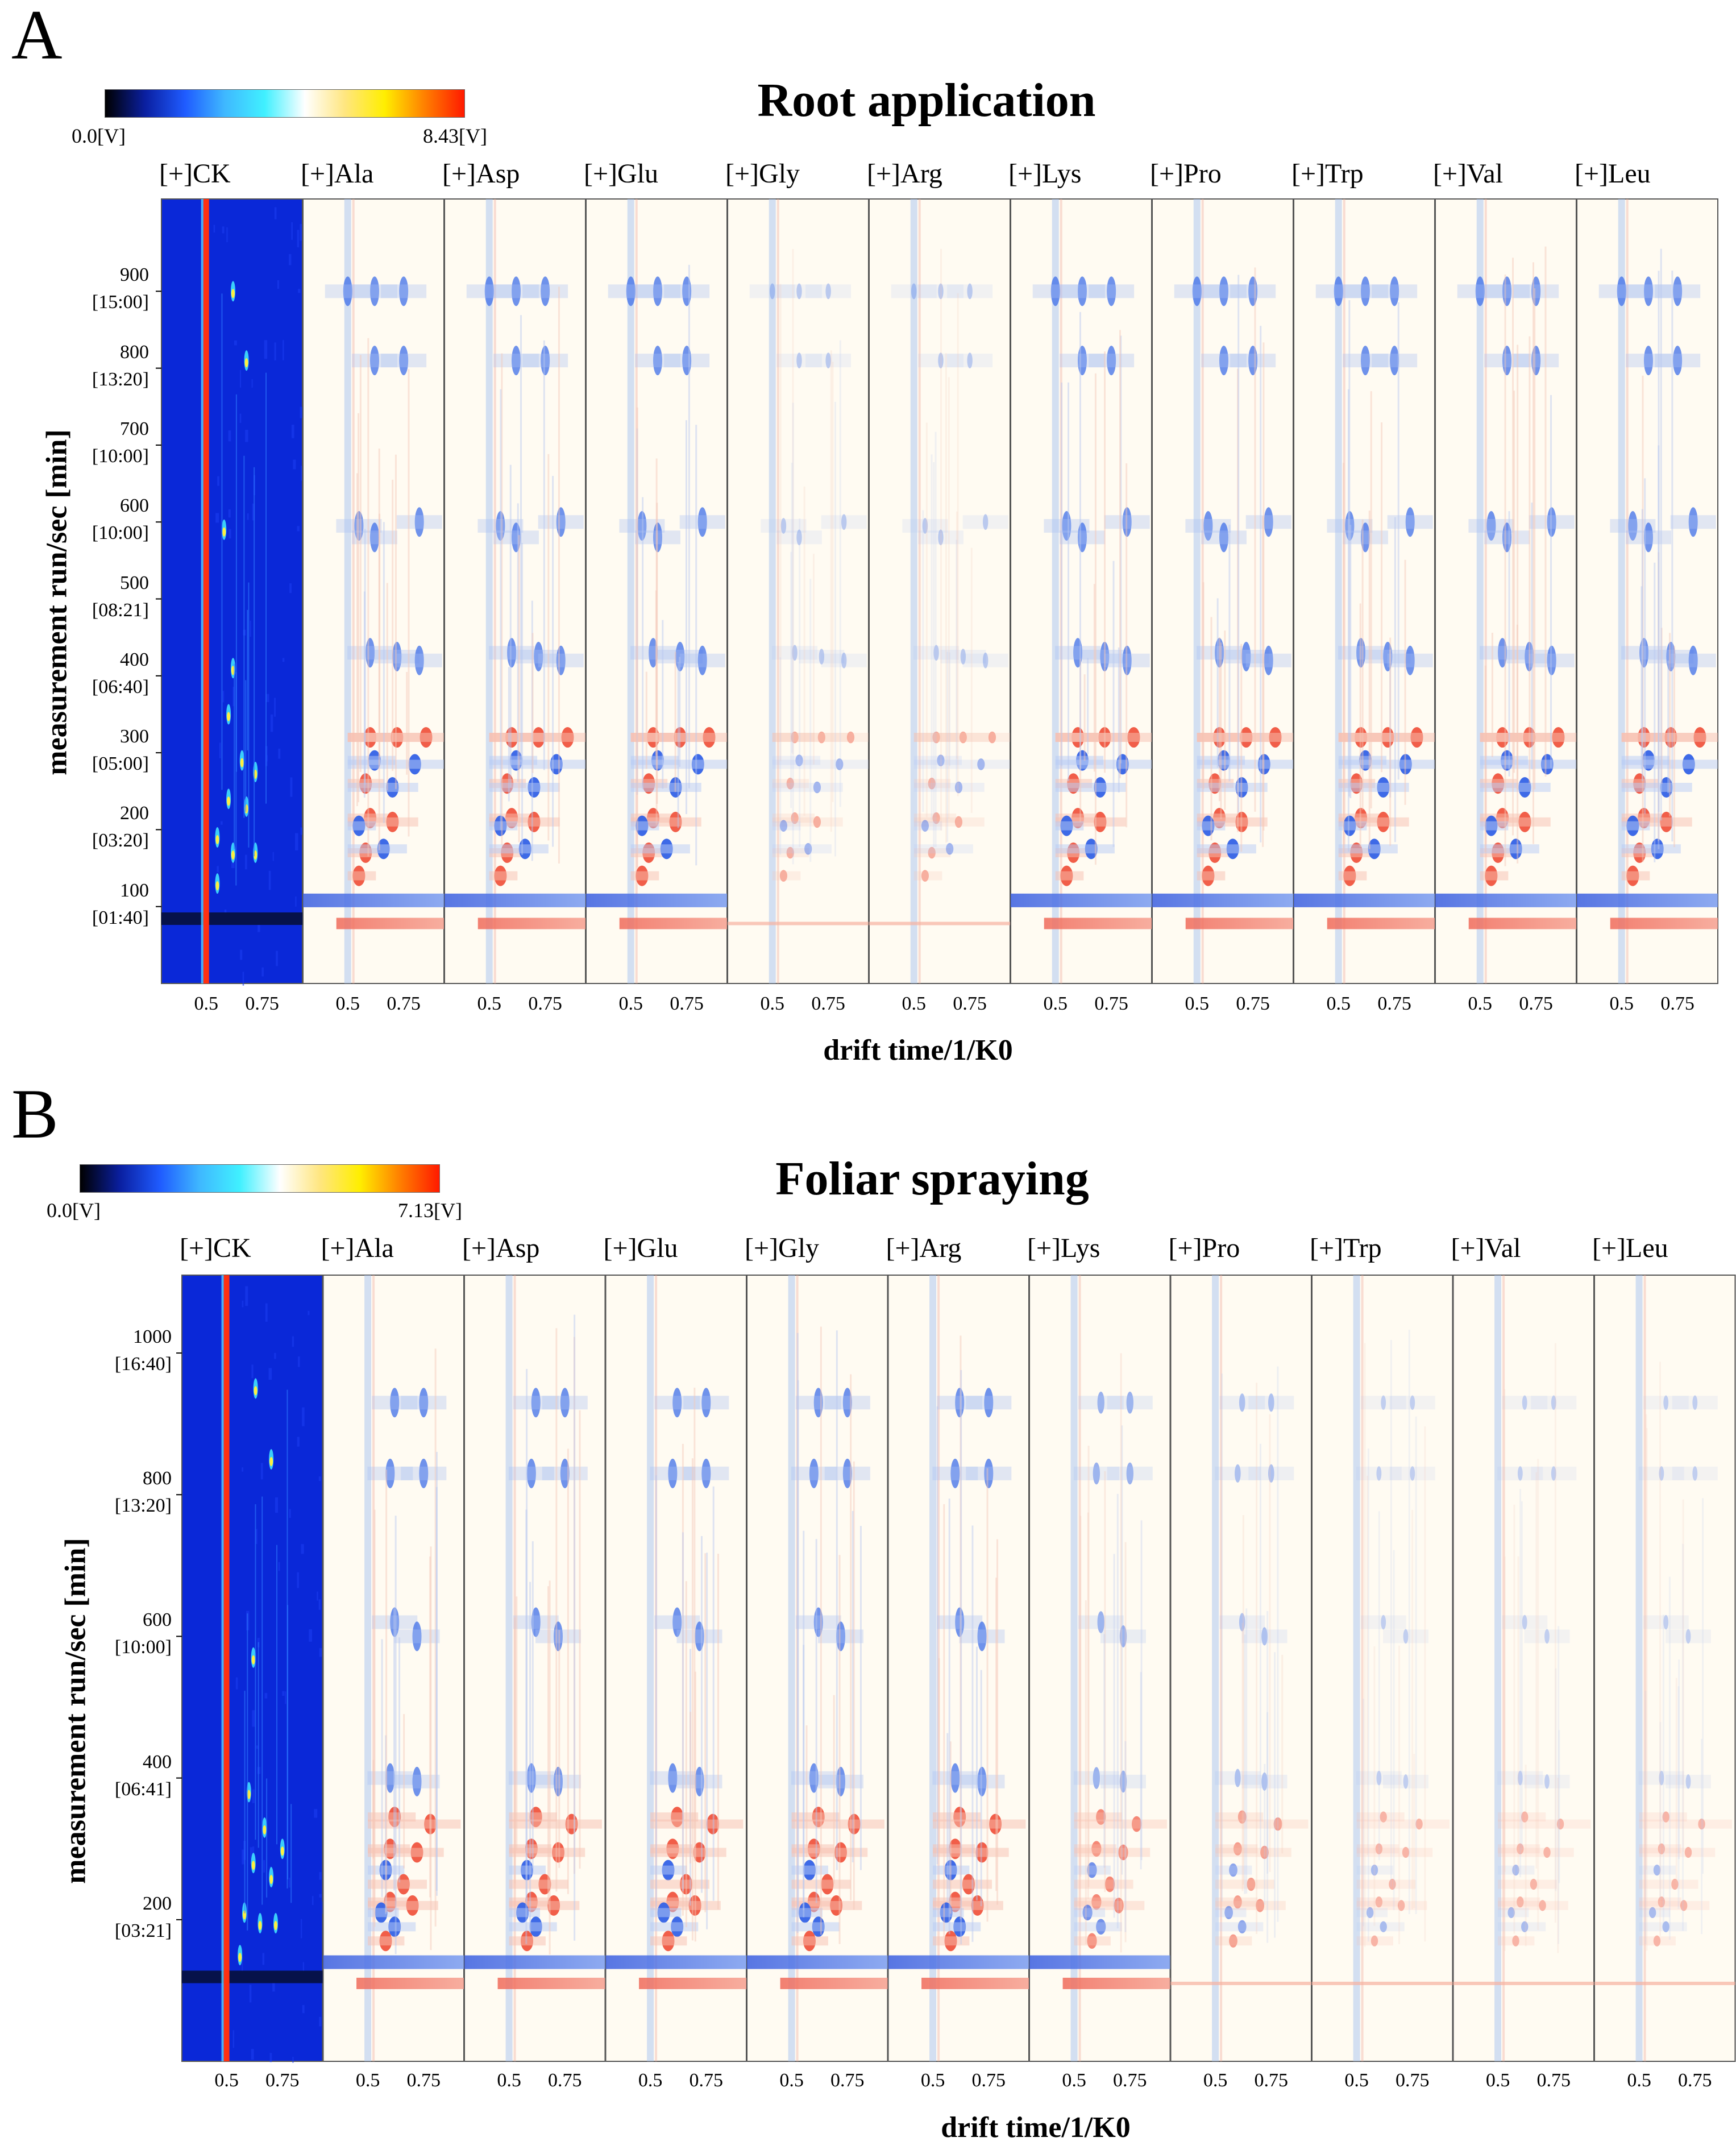 The height and width of the screenshot is (2154, 1736). I want to click on treatment-label: [+]Arg, so click(924, 1248).